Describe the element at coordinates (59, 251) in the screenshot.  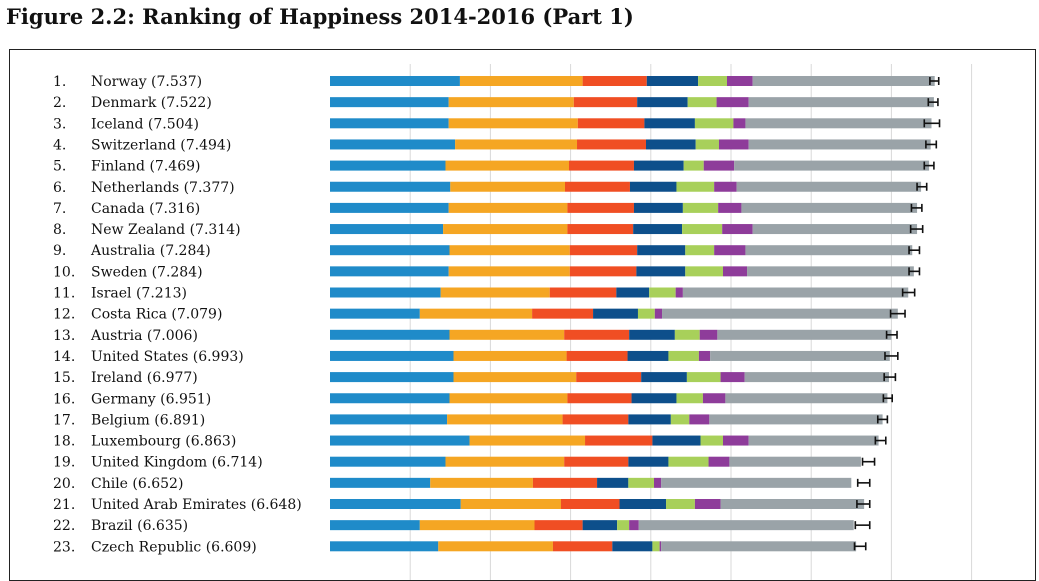
I see `rank-label: 9.` at that location.